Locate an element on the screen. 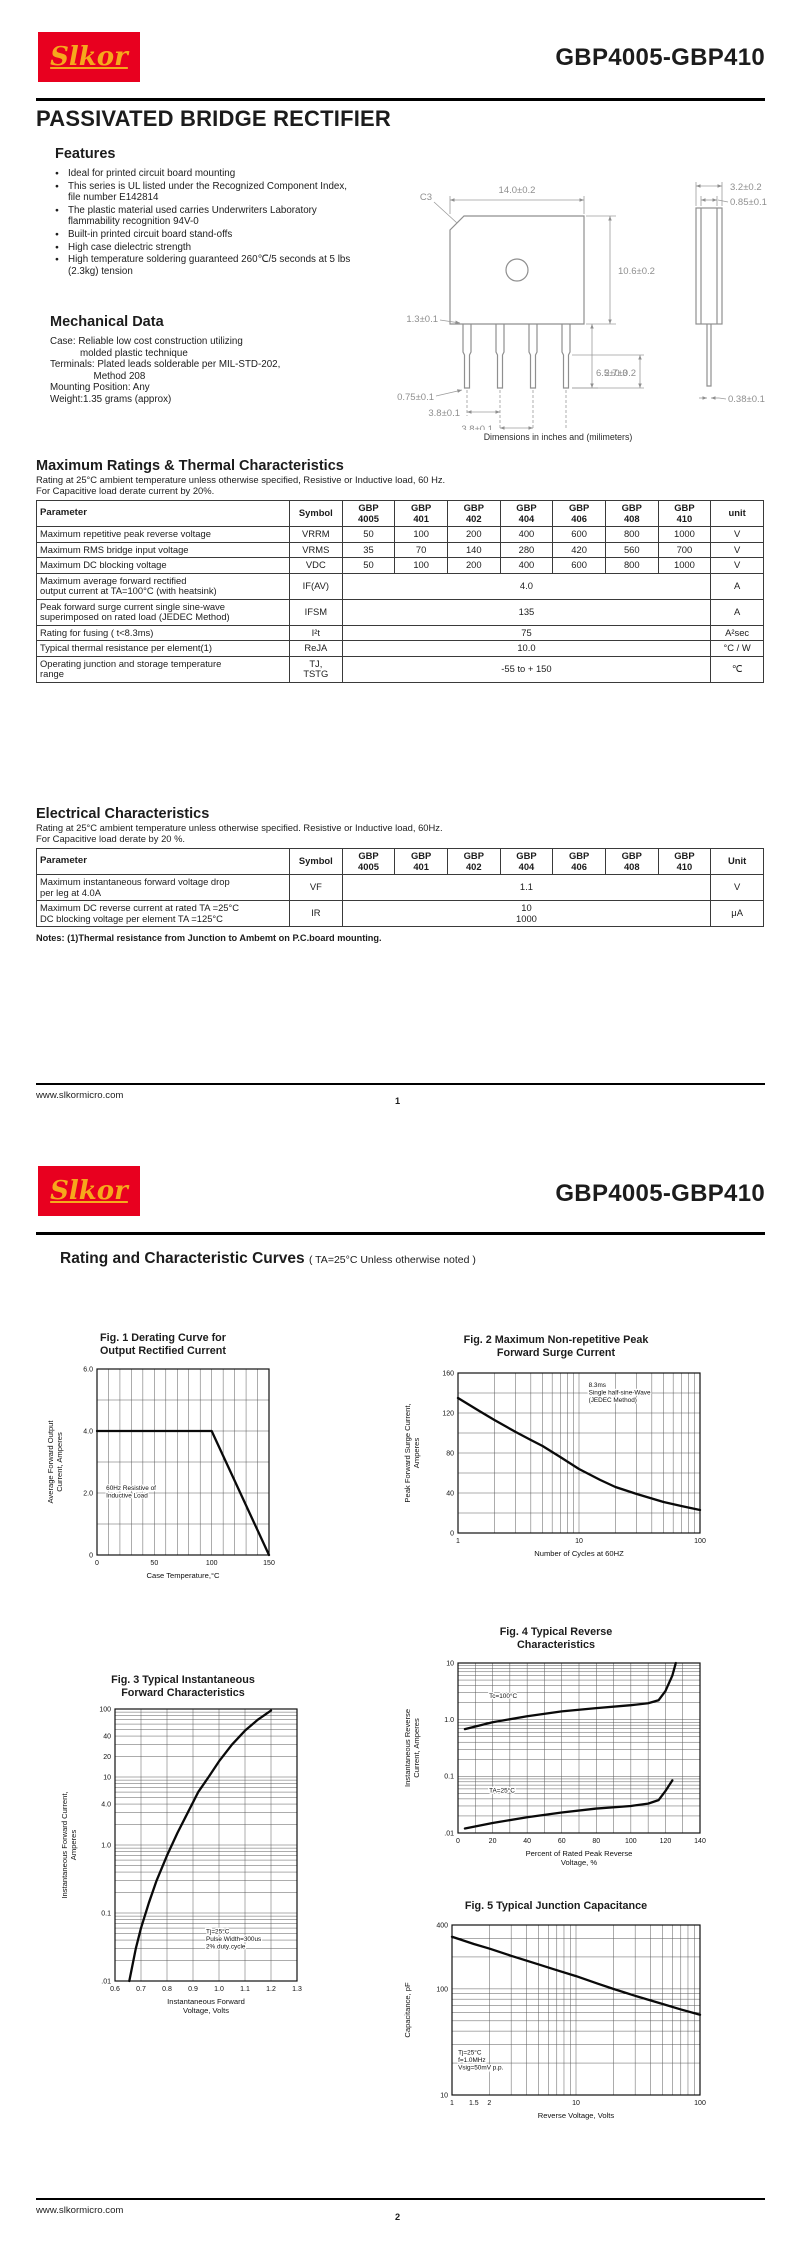 This screenshot has width=795, height=2246. mech-line: Weight:1.35 grams (approx) is located at coordinates (111, 399).